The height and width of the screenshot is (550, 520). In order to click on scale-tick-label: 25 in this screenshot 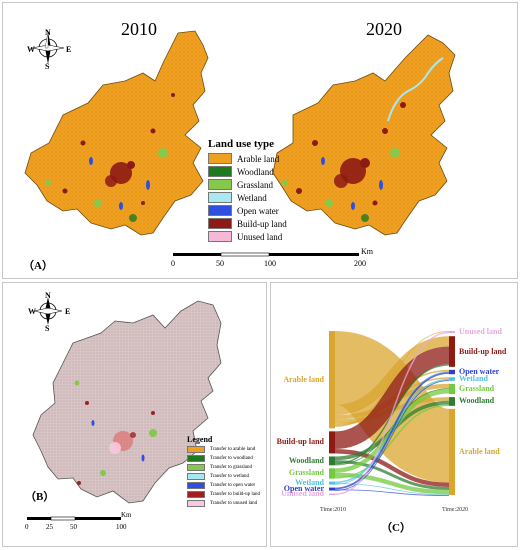, I will do `click(49, 527)`.